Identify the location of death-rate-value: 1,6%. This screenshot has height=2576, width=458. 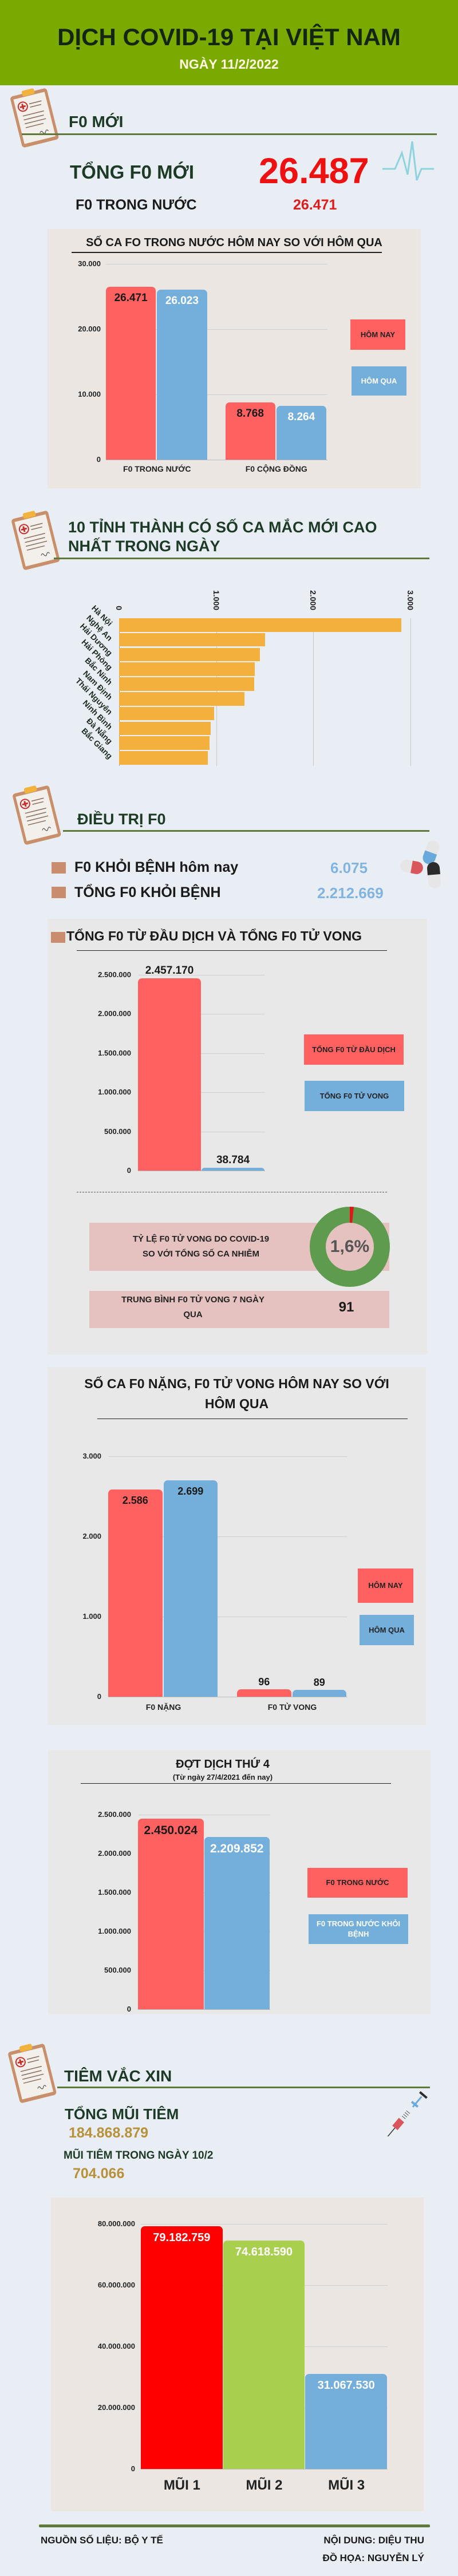
(350, 1246).